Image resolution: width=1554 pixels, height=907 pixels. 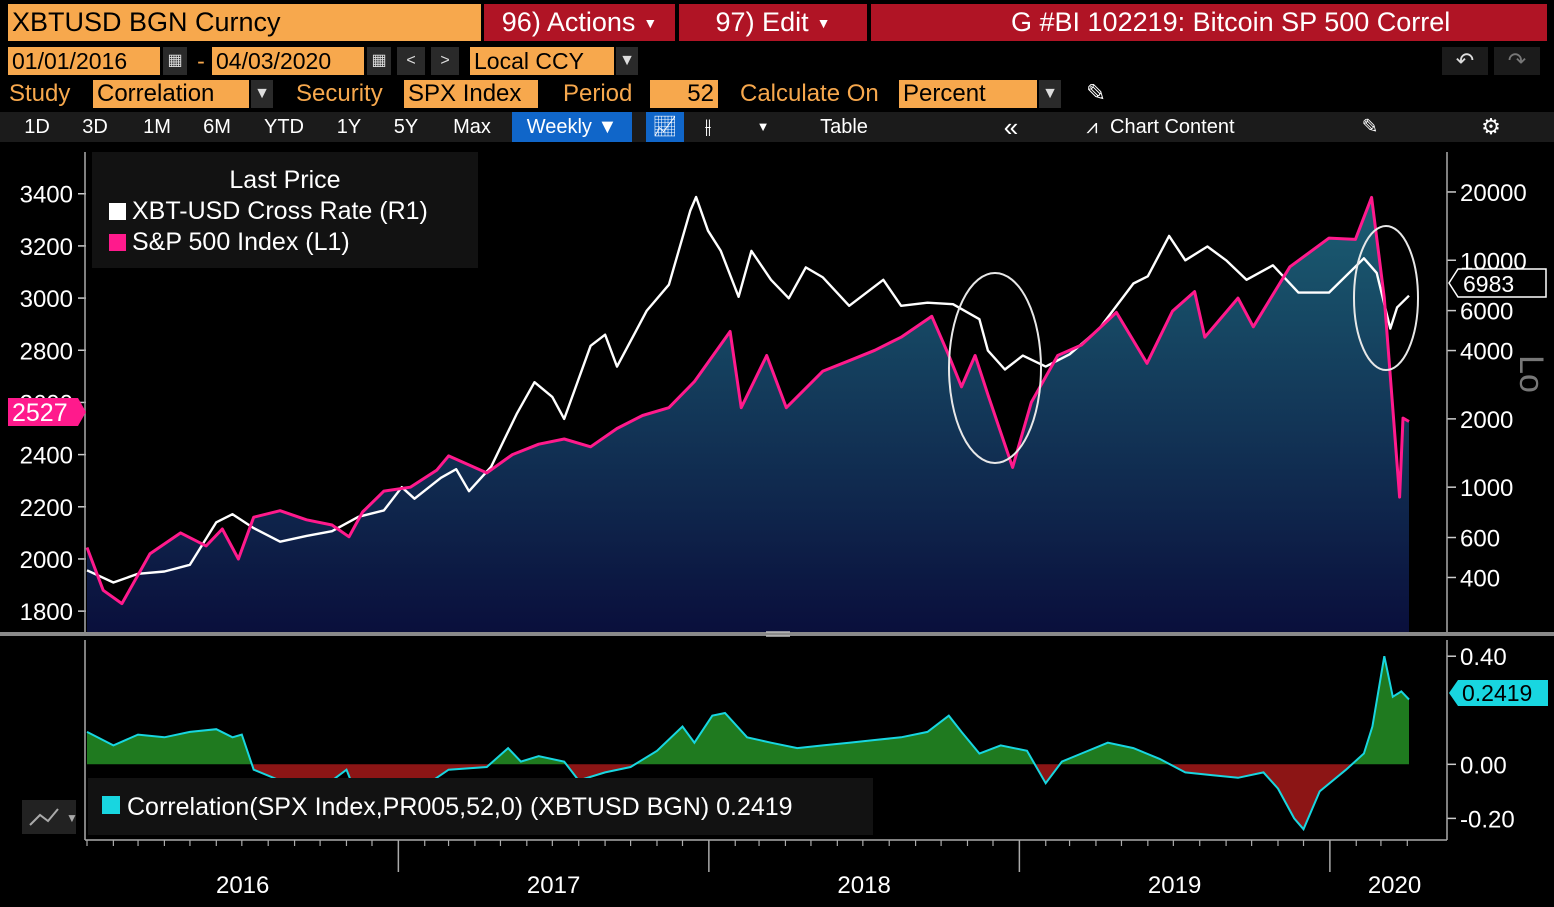 What do you see at coordinates (1486, 420) in the screenshot?
I see `right-tick-label: 2000` at bounding box center [1486, 420].